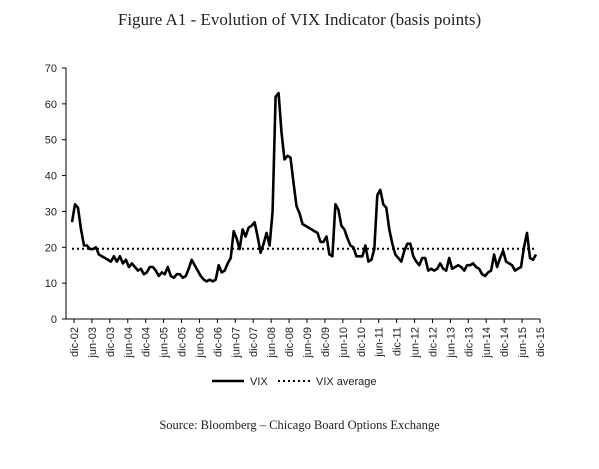  What do you see at coordinates (218, 342) in the screenshot?
I see `x-tick-label: dic-06` at bounding box center [218, 342].